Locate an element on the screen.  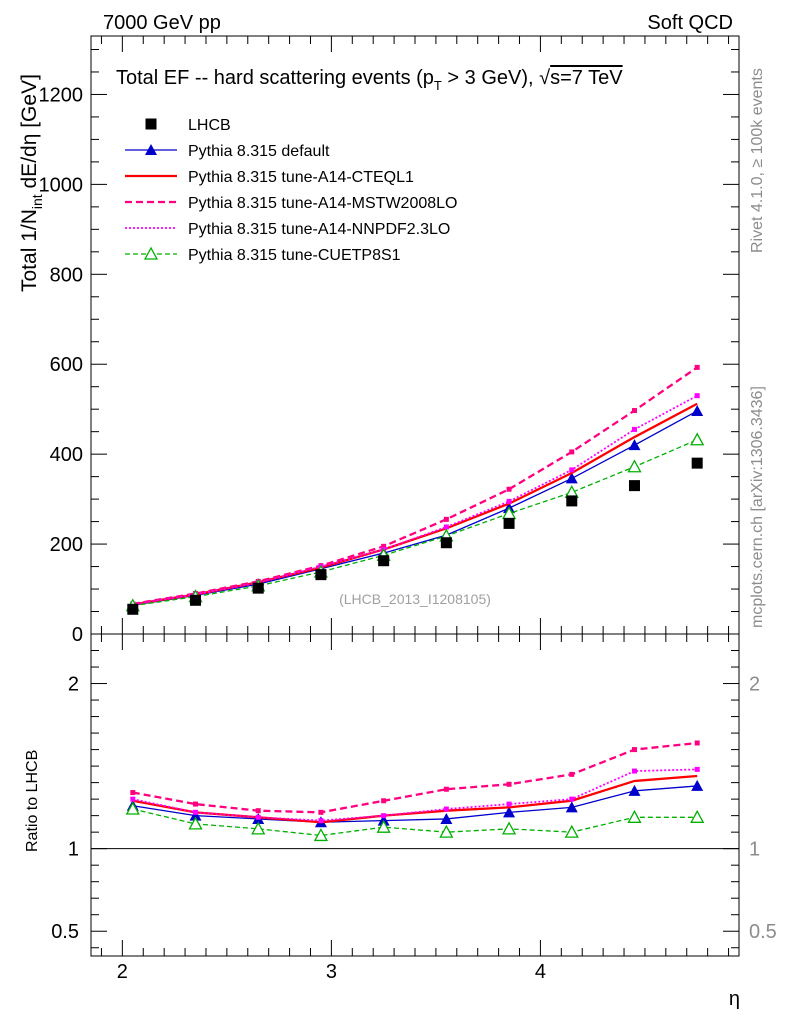
main-ytick-label: 0 is located at coordinates (77, 635).